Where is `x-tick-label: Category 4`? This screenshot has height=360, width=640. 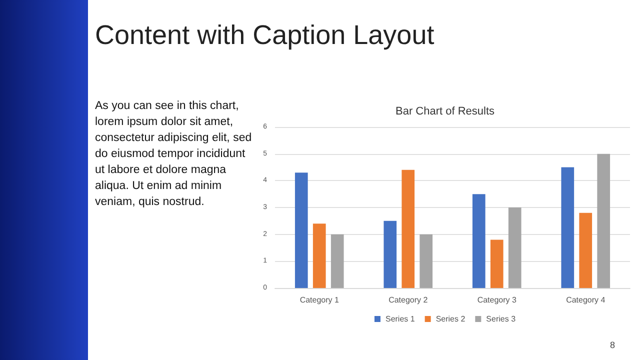
x-tick-label: Category 4 is located at coordinates (586, 300).